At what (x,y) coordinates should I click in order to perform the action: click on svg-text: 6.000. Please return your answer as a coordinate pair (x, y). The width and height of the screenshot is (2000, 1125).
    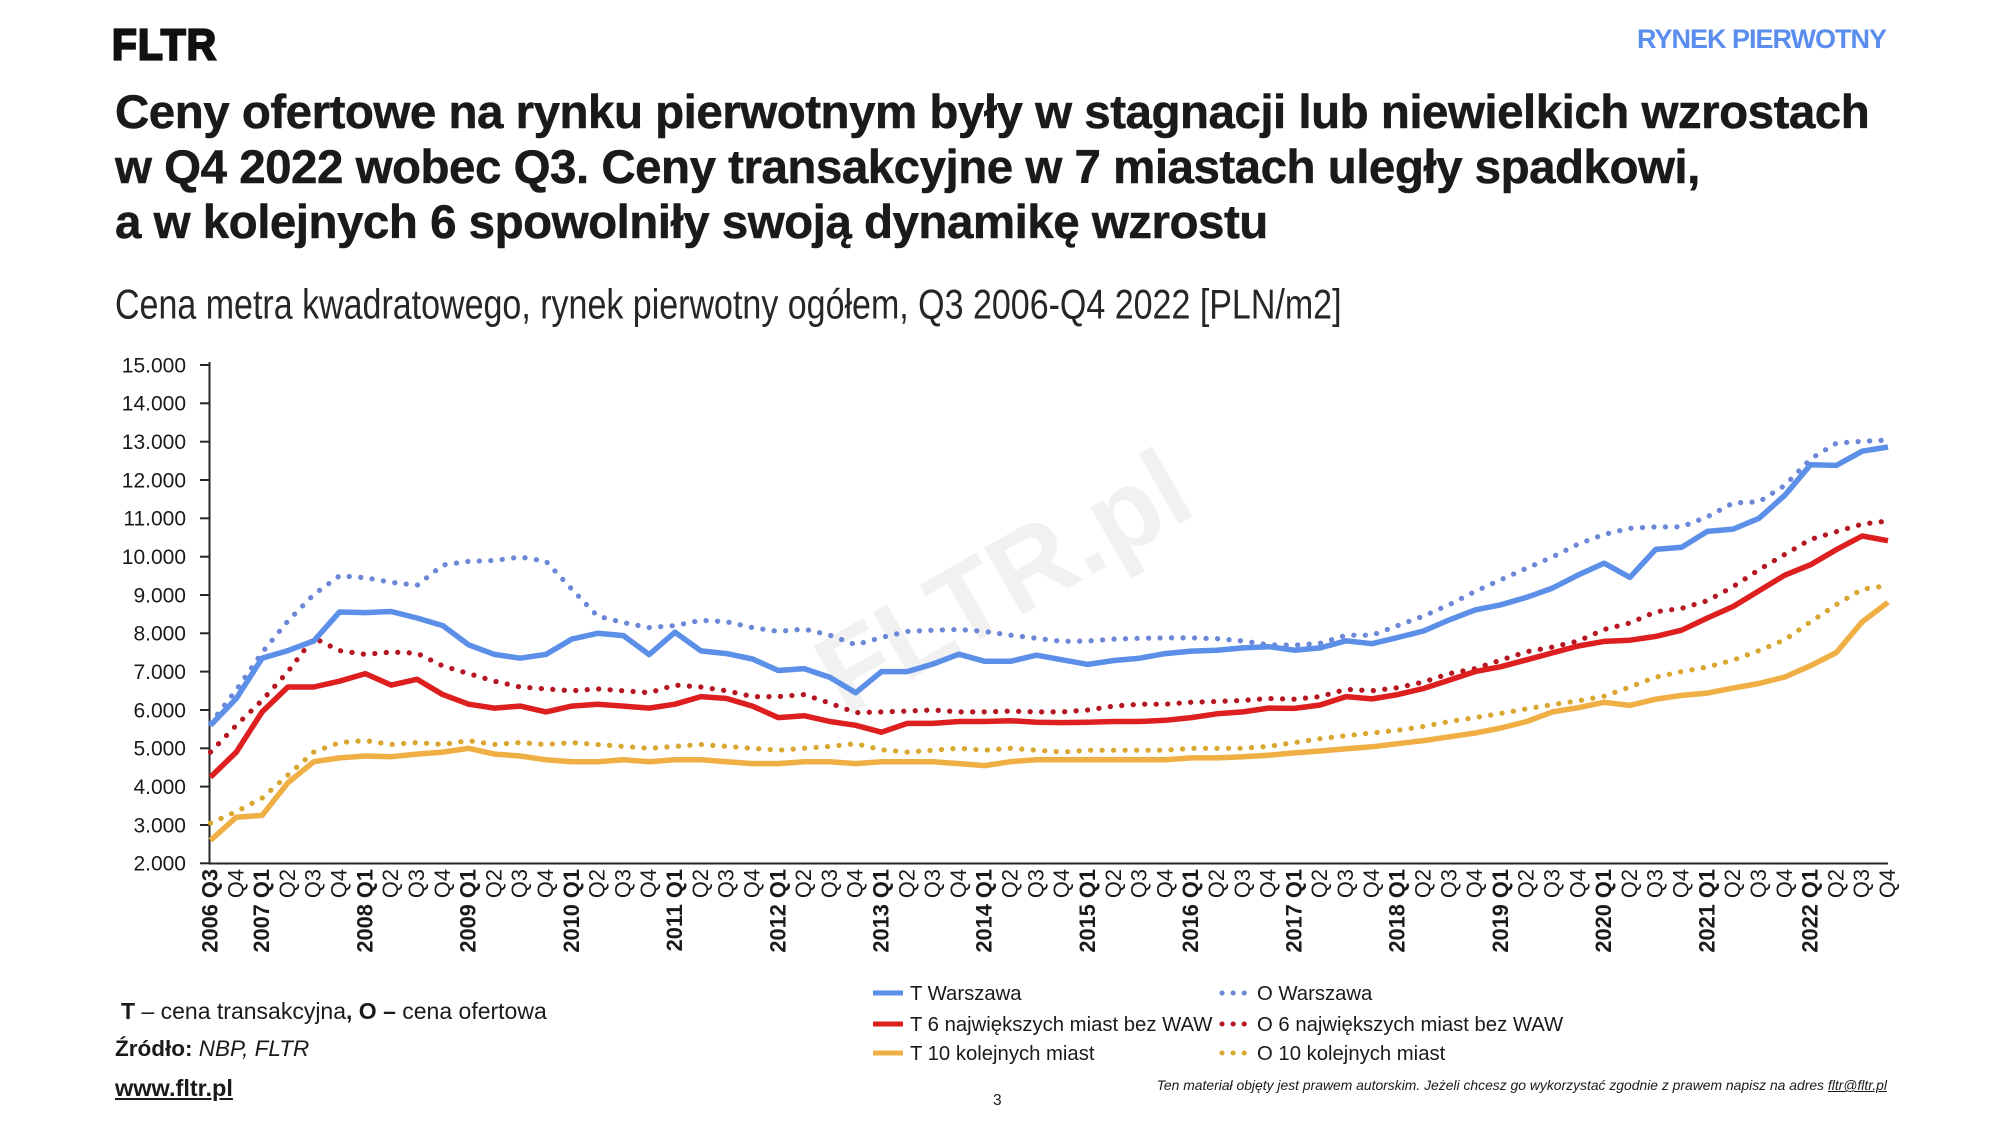
    Looking at the image, I should click on (159, 710).